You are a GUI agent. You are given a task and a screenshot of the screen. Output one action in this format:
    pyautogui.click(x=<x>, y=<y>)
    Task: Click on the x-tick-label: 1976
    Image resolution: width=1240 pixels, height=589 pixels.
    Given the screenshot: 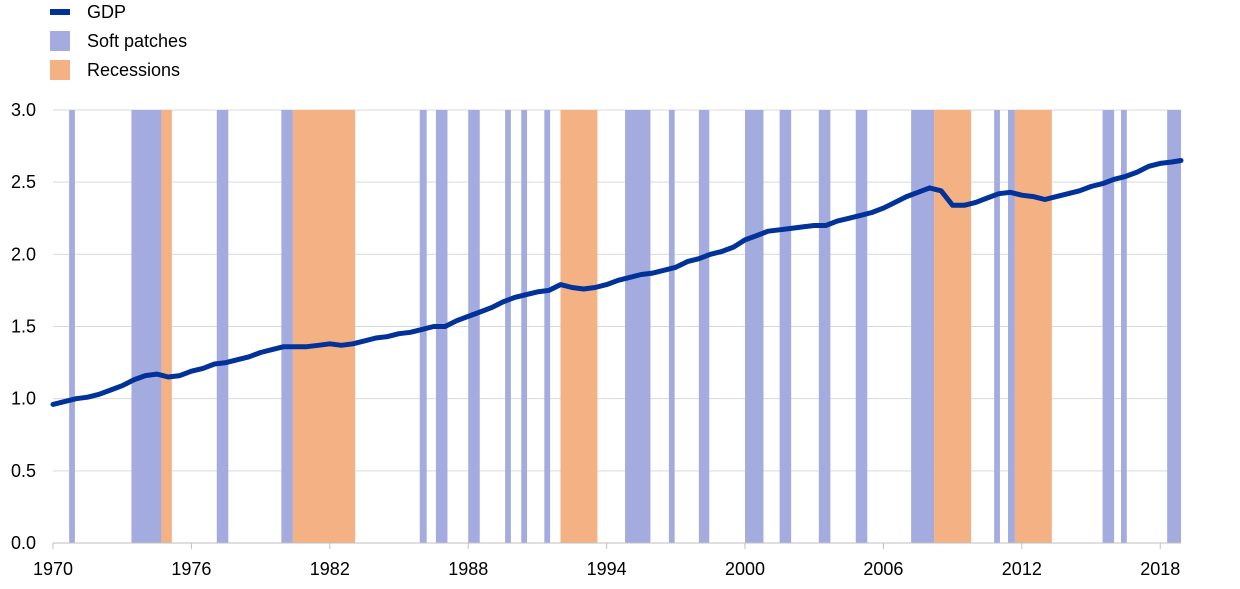 What is the action you would take?
    pyautogui.click(x=191, y=569)
    